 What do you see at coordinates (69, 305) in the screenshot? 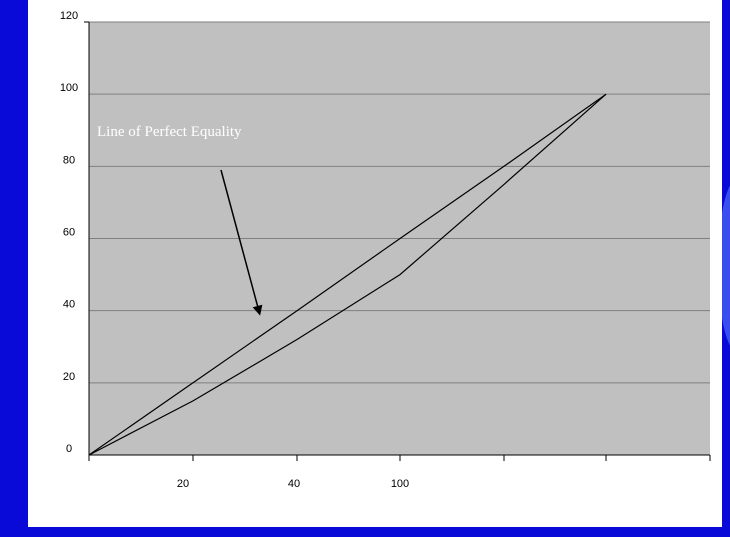
I see `y-tick-label: 40` at bounding box center [69, 305].